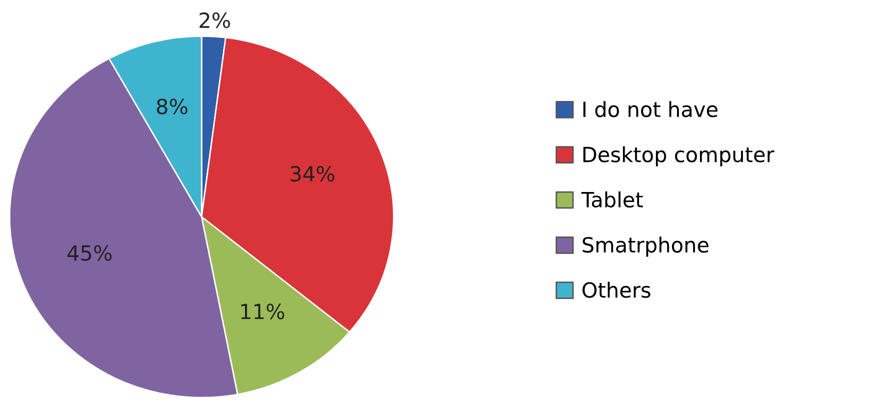 The height and width of the screenshot is (403, 896). What do you see at coordinates (678, 156) in the screenshot?
I see `legend-label: Desktop computer` at bounding box center [678, 156].